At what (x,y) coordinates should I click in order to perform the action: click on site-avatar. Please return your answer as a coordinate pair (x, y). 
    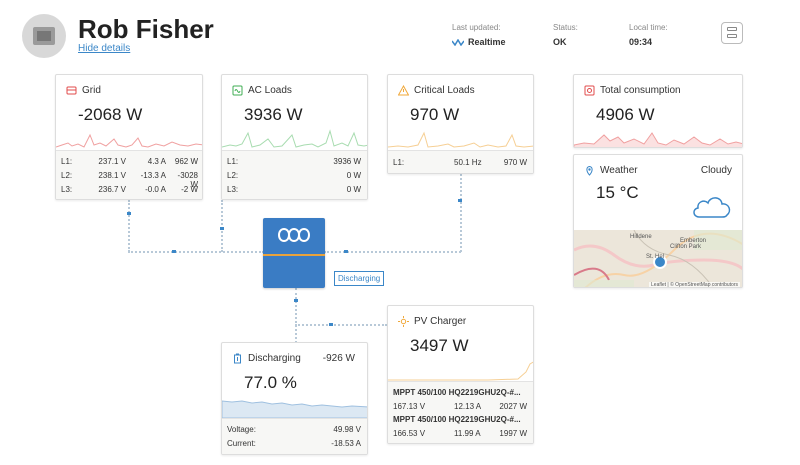
    Looking at the image, I should click on (44, 36).